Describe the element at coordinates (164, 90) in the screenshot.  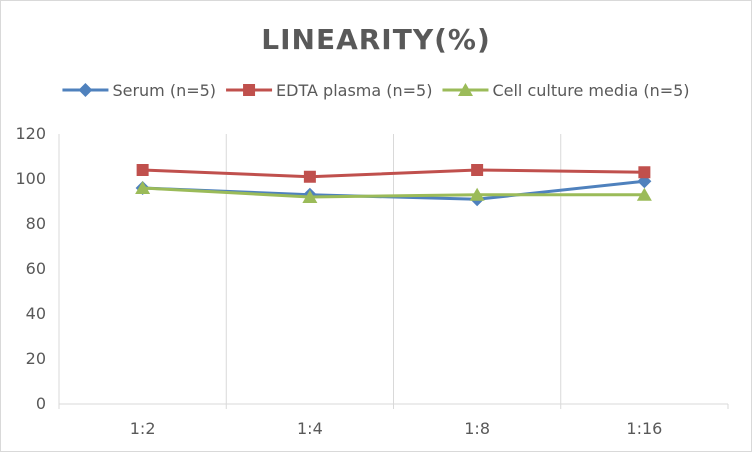
I see `legend-label: Serum (n=5)` at that location.